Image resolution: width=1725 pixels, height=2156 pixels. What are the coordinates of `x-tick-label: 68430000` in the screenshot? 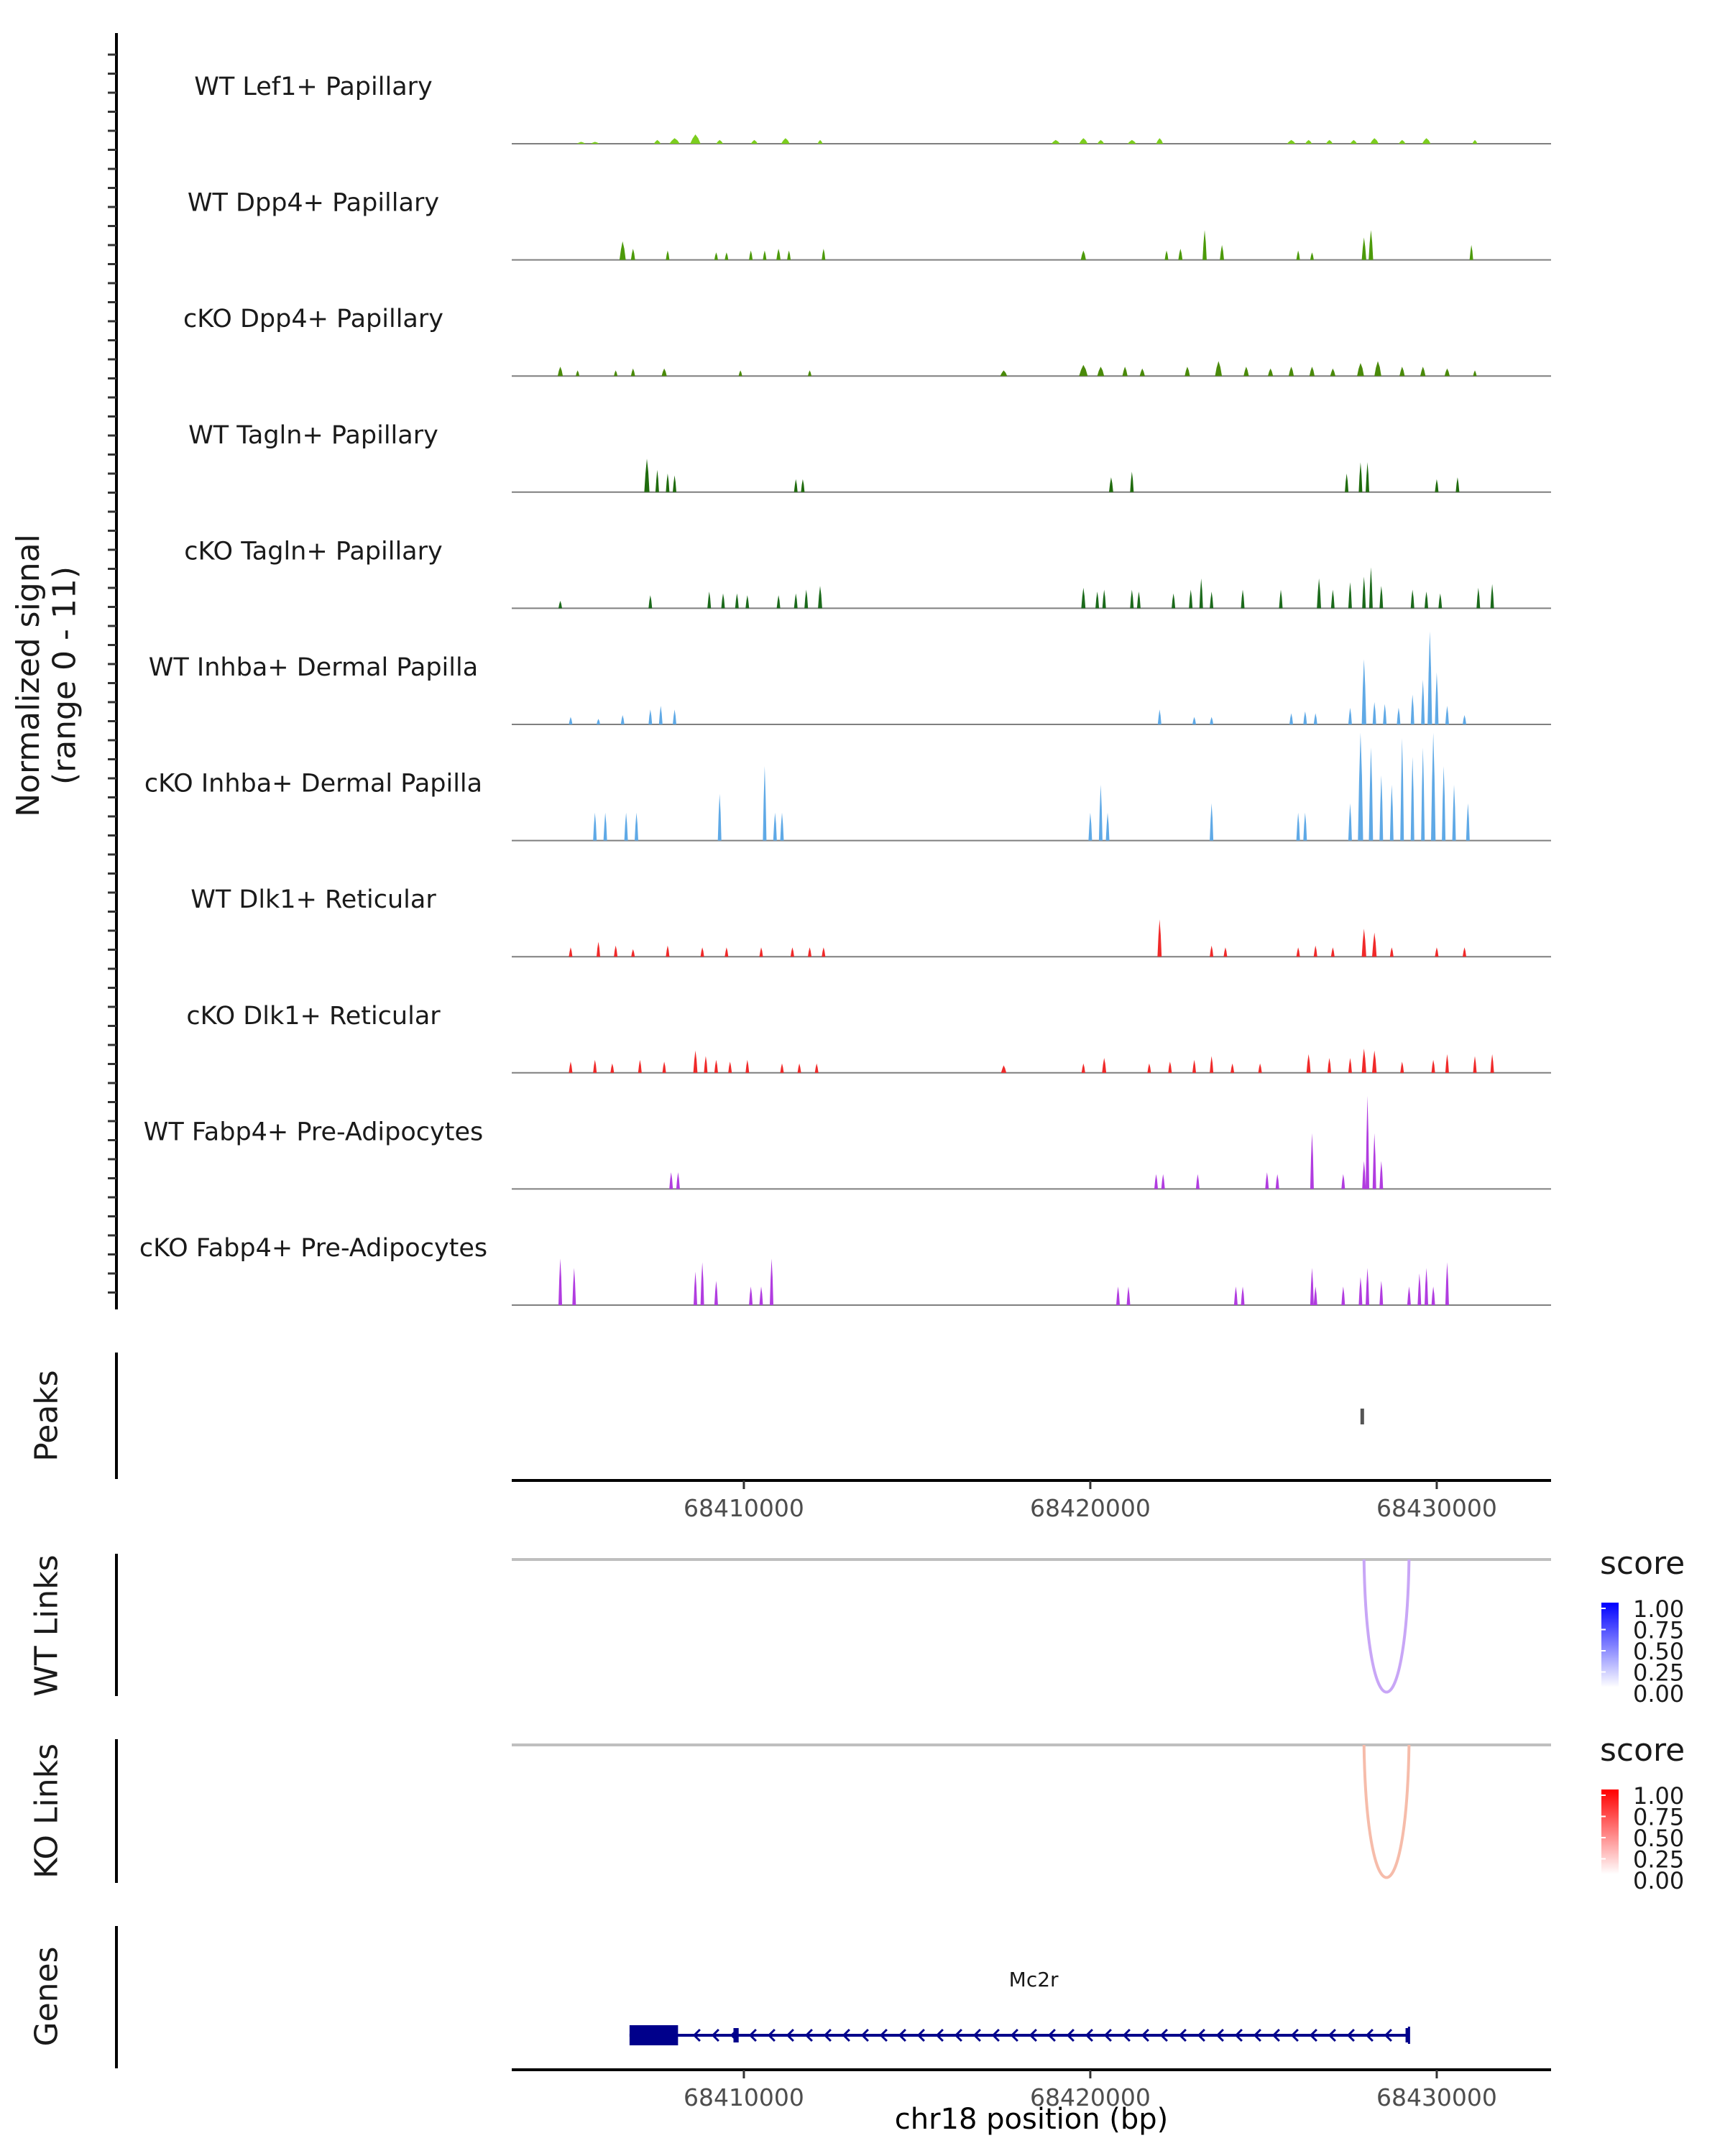 It's located at (1436, 2097).